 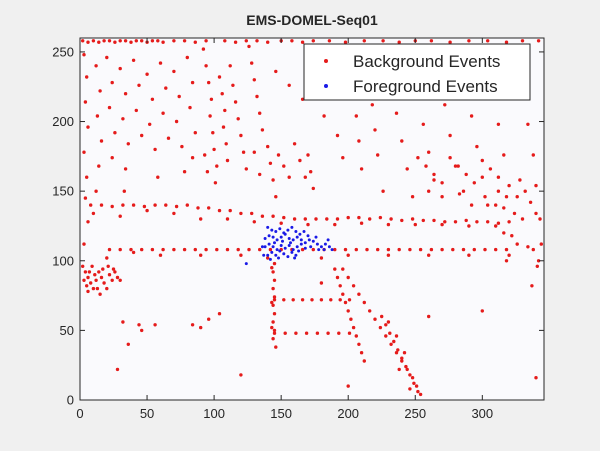 I want to click on y-tick-label: 50, so click(x=67, y=330).